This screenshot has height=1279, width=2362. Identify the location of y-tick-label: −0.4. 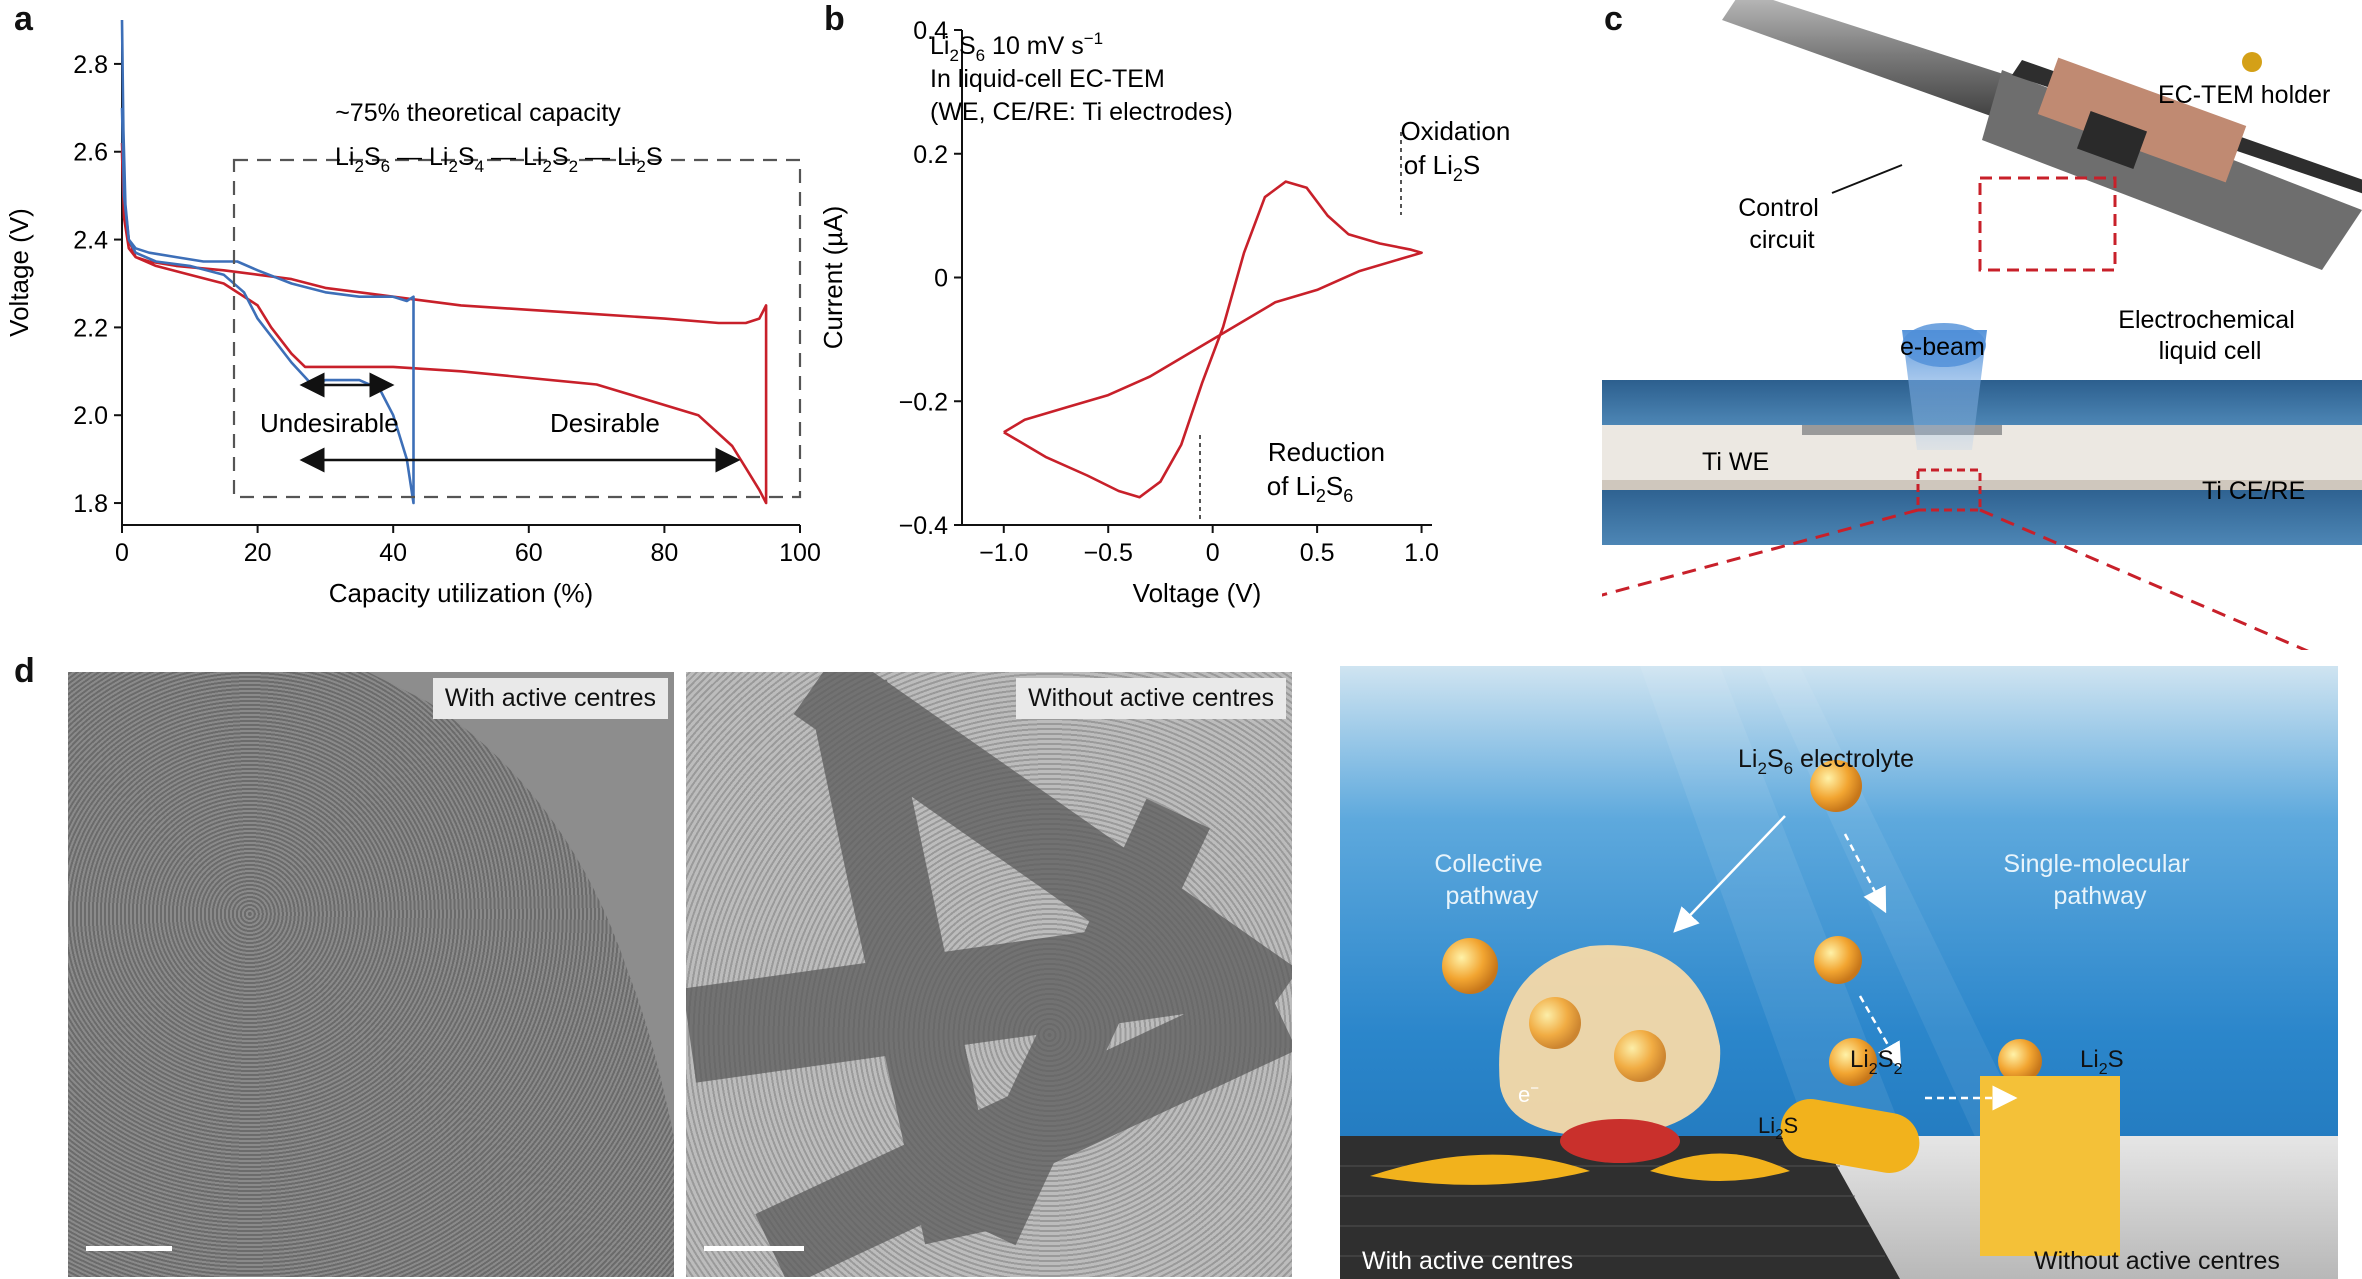
(923, 526).